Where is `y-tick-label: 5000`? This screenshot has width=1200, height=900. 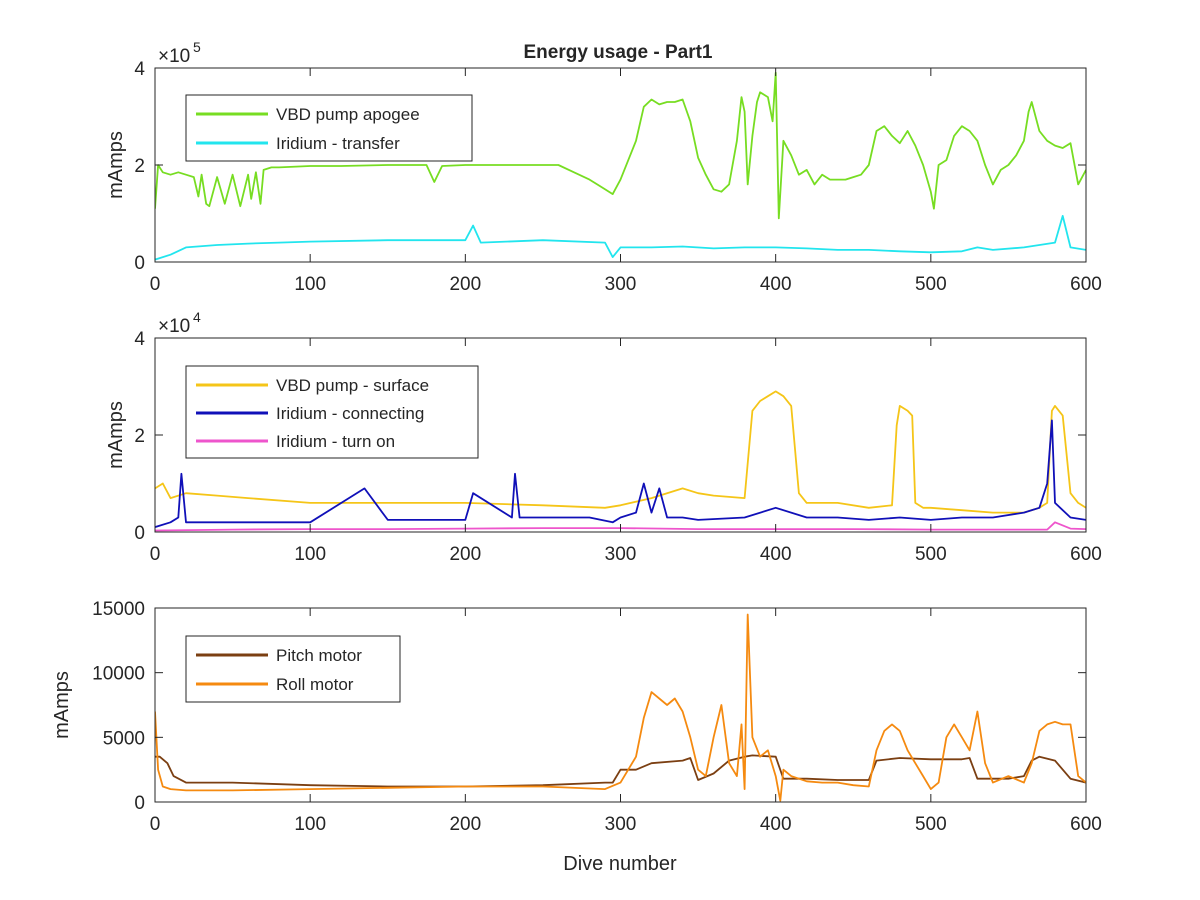 y-tick-label: 5000 is located at coordinates (124, 738).